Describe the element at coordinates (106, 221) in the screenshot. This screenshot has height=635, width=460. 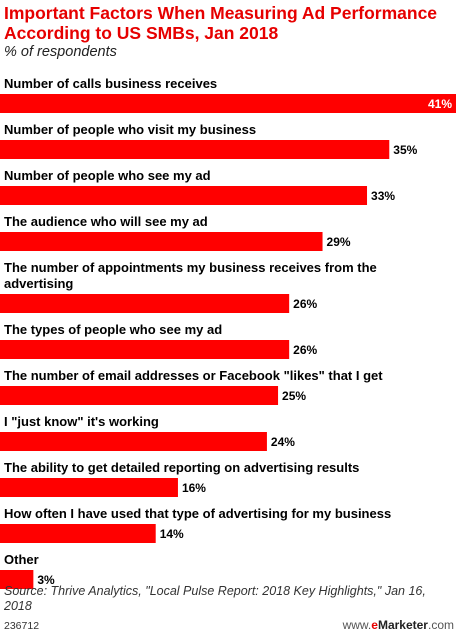
I see `category-label: The audience who will see my ad` at that location.